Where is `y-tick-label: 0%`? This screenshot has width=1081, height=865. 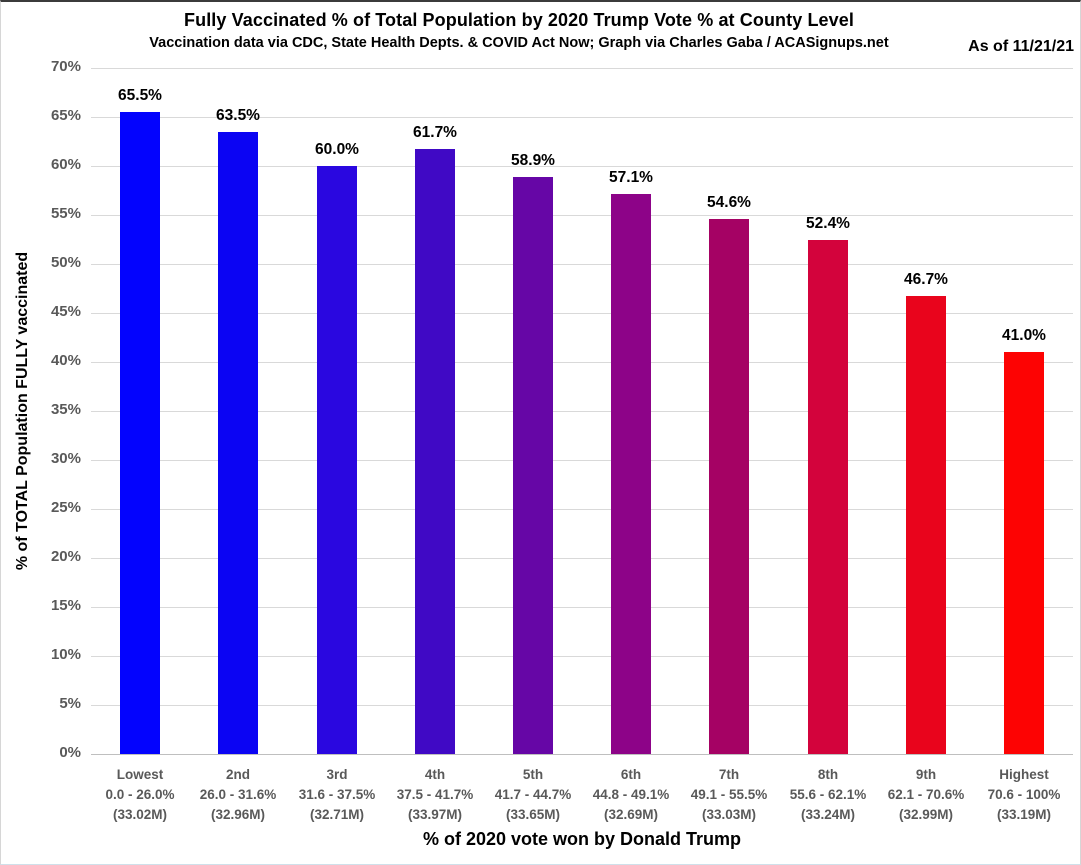 y-tick-label: 0% is located at coordinates (70, 752).